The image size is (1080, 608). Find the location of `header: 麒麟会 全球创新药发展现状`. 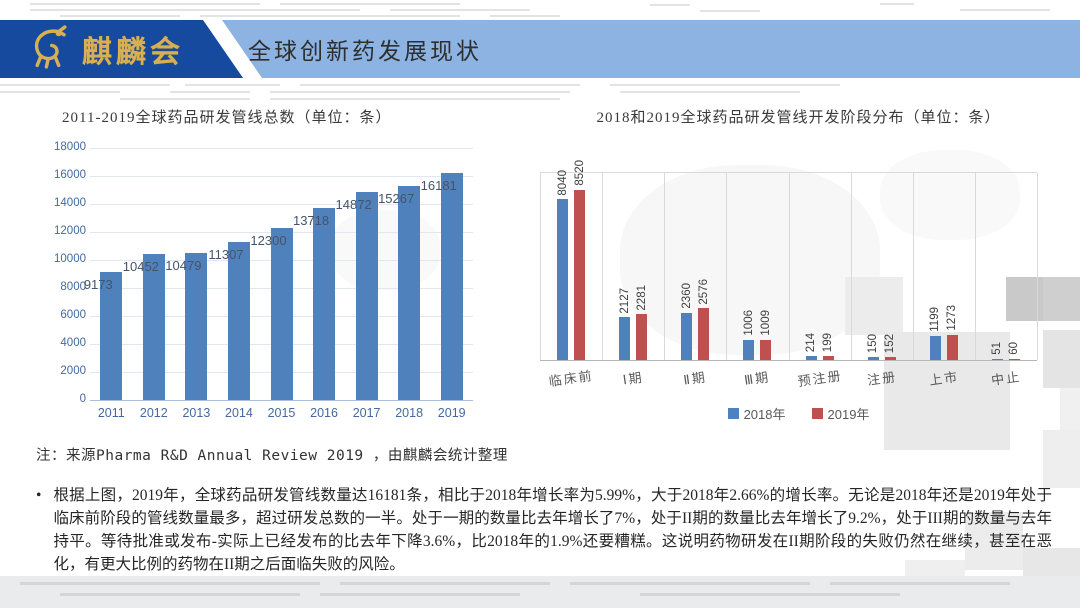

header: 麒麟会 全球创新药发展现状 is located at coordinates (540, 49).